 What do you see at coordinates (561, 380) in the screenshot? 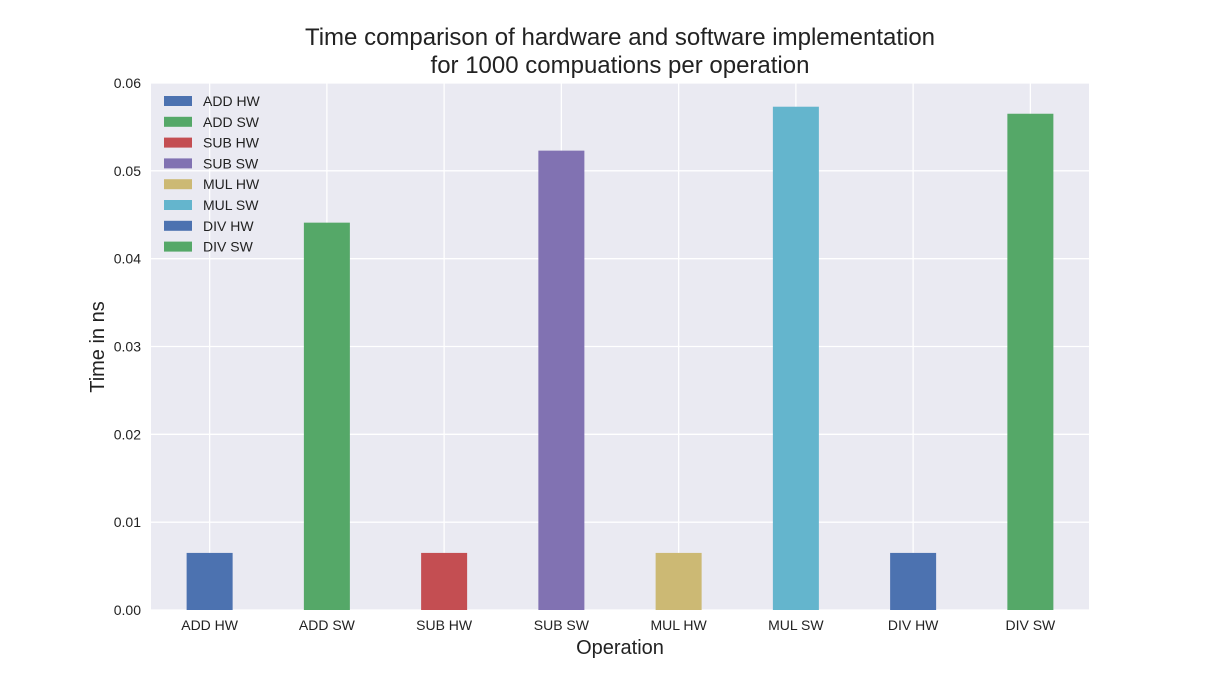
I see `bar-sub-sw` at bounding box center [561, 380].